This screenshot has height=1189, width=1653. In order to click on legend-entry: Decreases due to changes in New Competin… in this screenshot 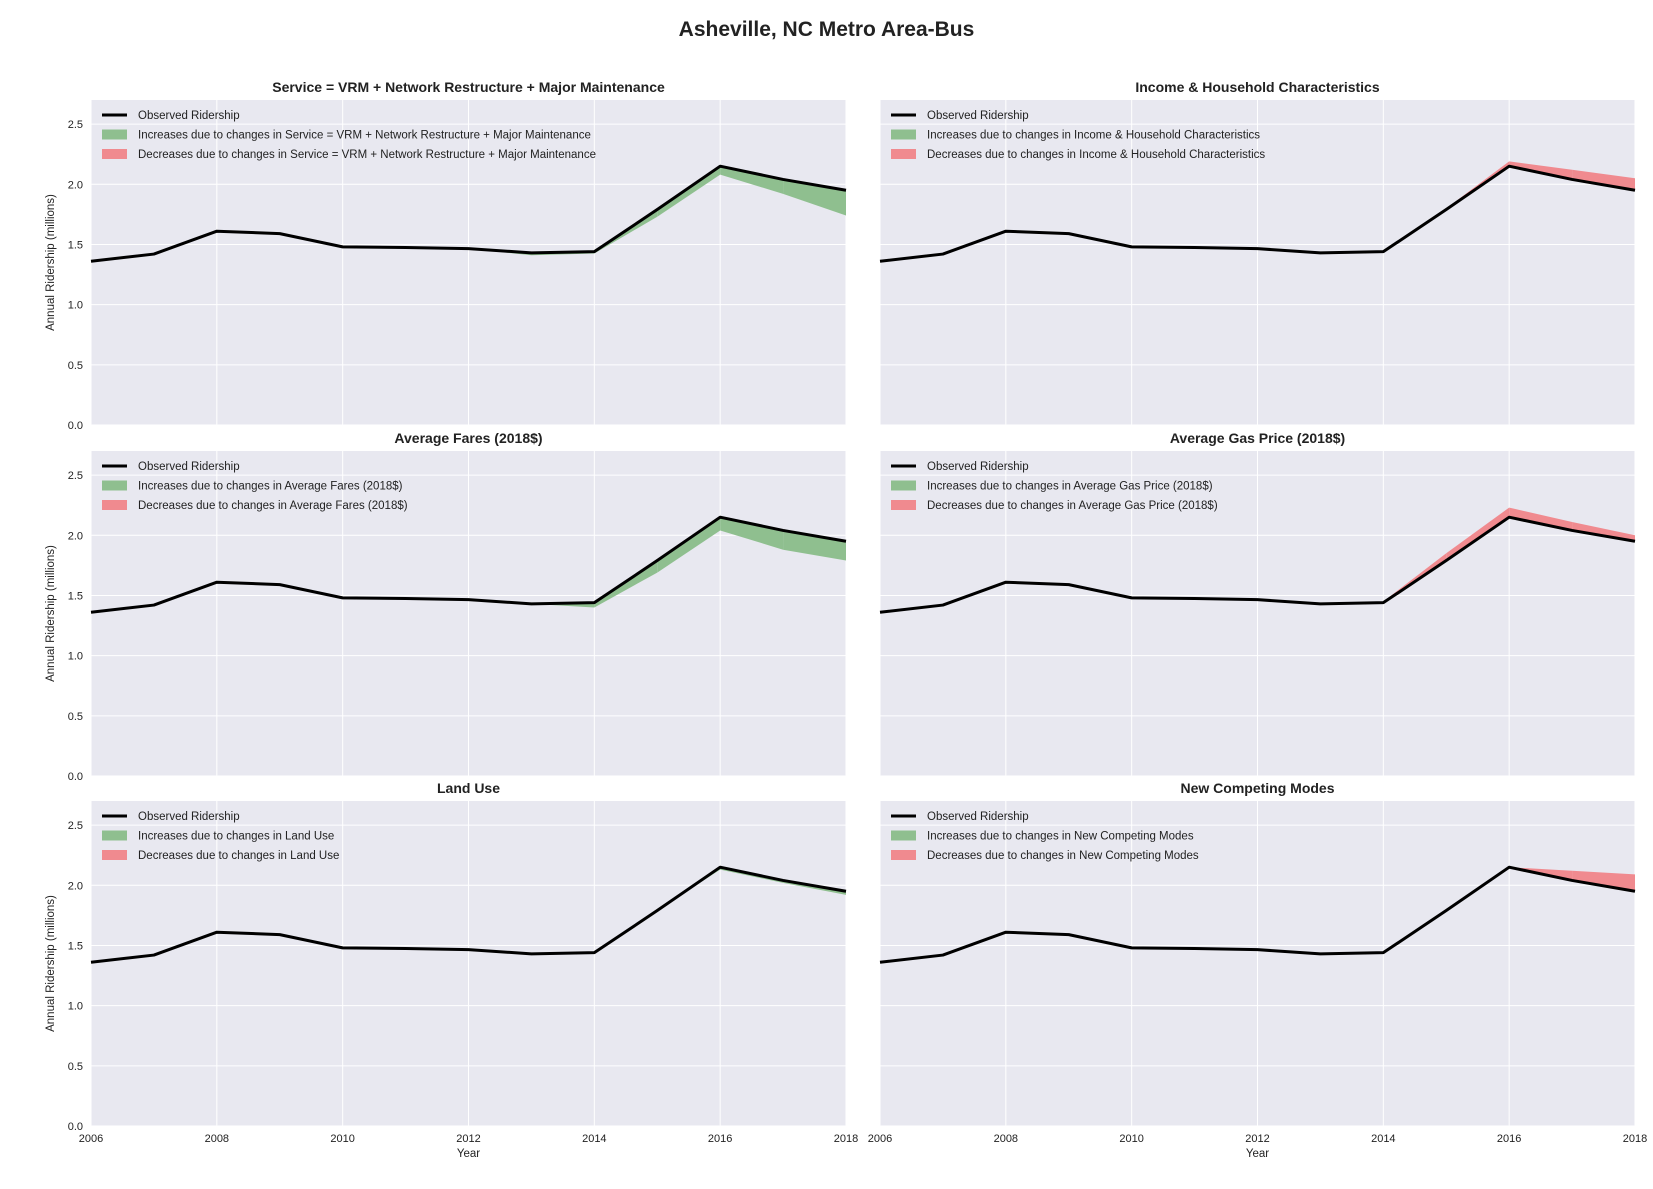, I will do `click(1063, 856)`.